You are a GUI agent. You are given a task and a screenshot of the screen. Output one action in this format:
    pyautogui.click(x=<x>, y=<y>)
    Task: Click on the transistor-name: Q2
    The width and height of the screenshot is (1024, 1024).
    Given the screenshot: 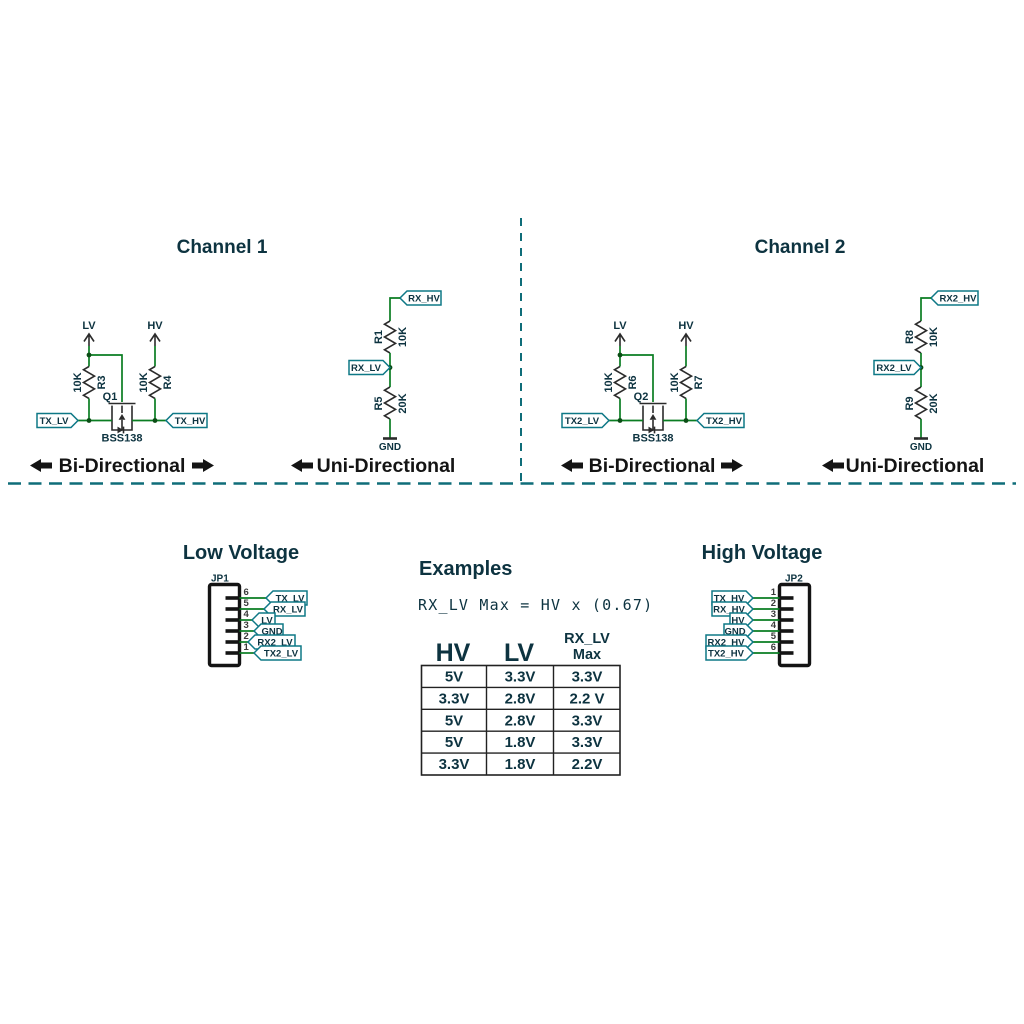 What is the action you would take?
    pyautogui.click(x=641, y=397)
    